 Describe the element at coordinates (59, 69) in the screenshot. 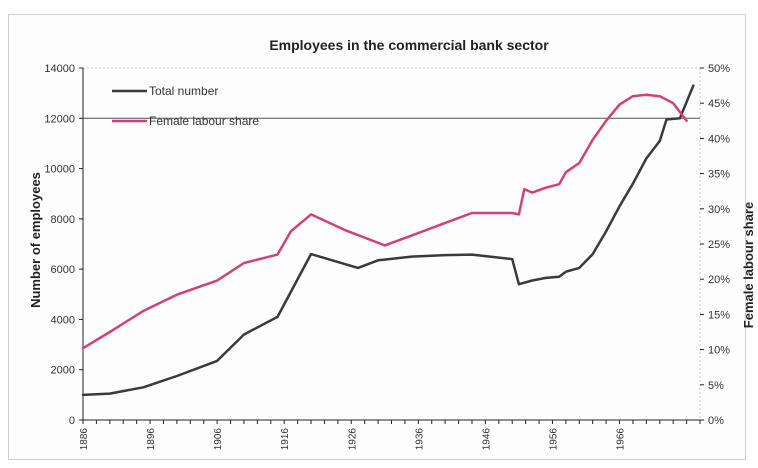

I see `y-tick-label: 14000` at that location.